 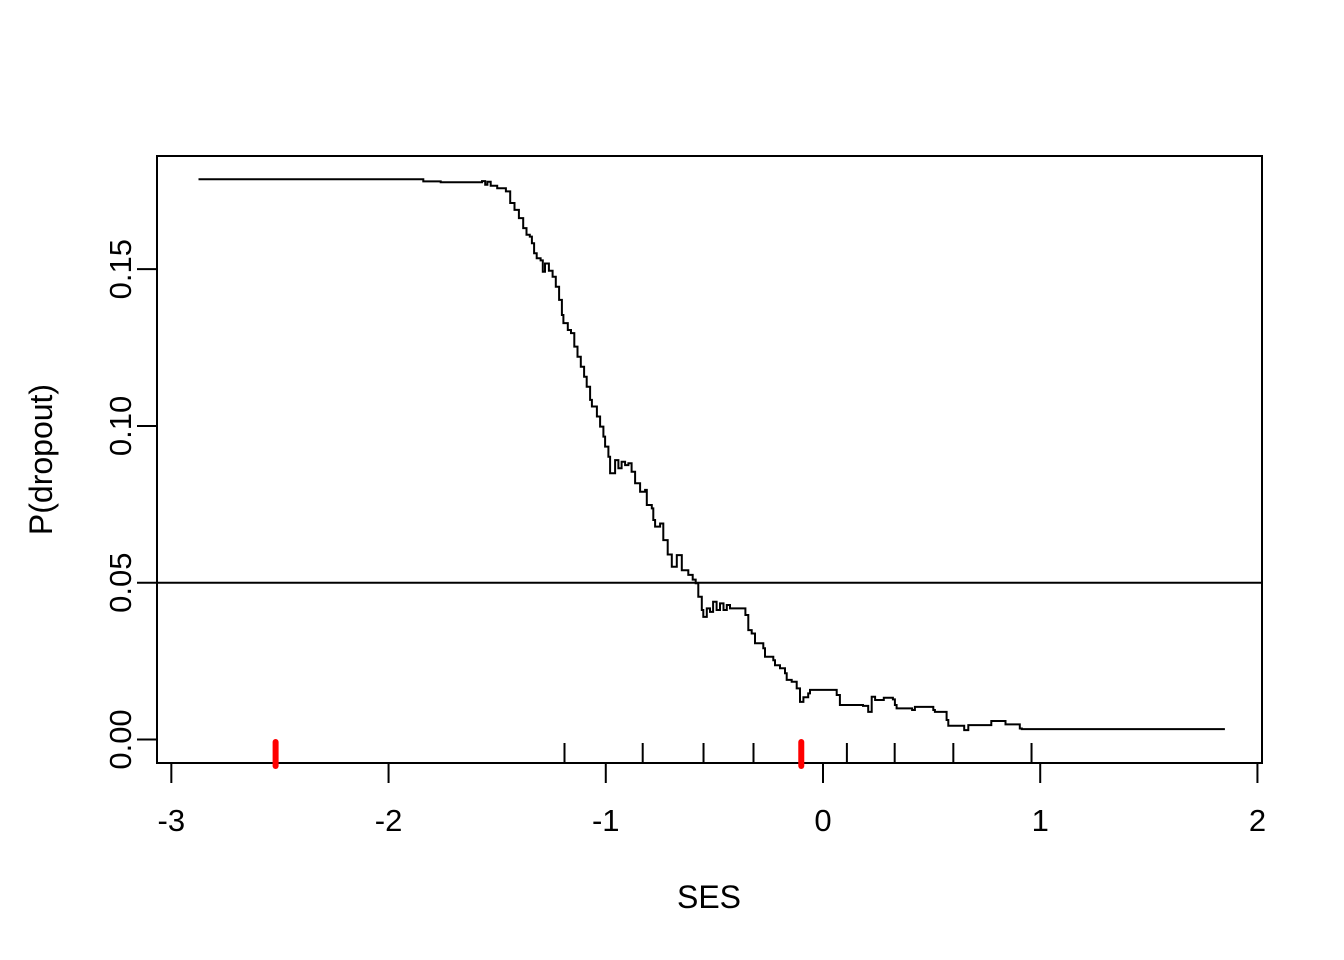 What do you see at coordinates (822, 820) in the screenshot?
I see `x-axis-tick-label: 0` at bounding box center [822, 820].